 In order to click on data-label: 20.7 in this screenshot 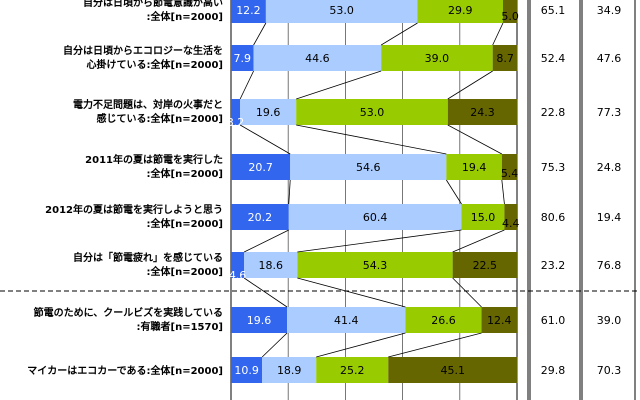, I will do `click(260, 167)`.